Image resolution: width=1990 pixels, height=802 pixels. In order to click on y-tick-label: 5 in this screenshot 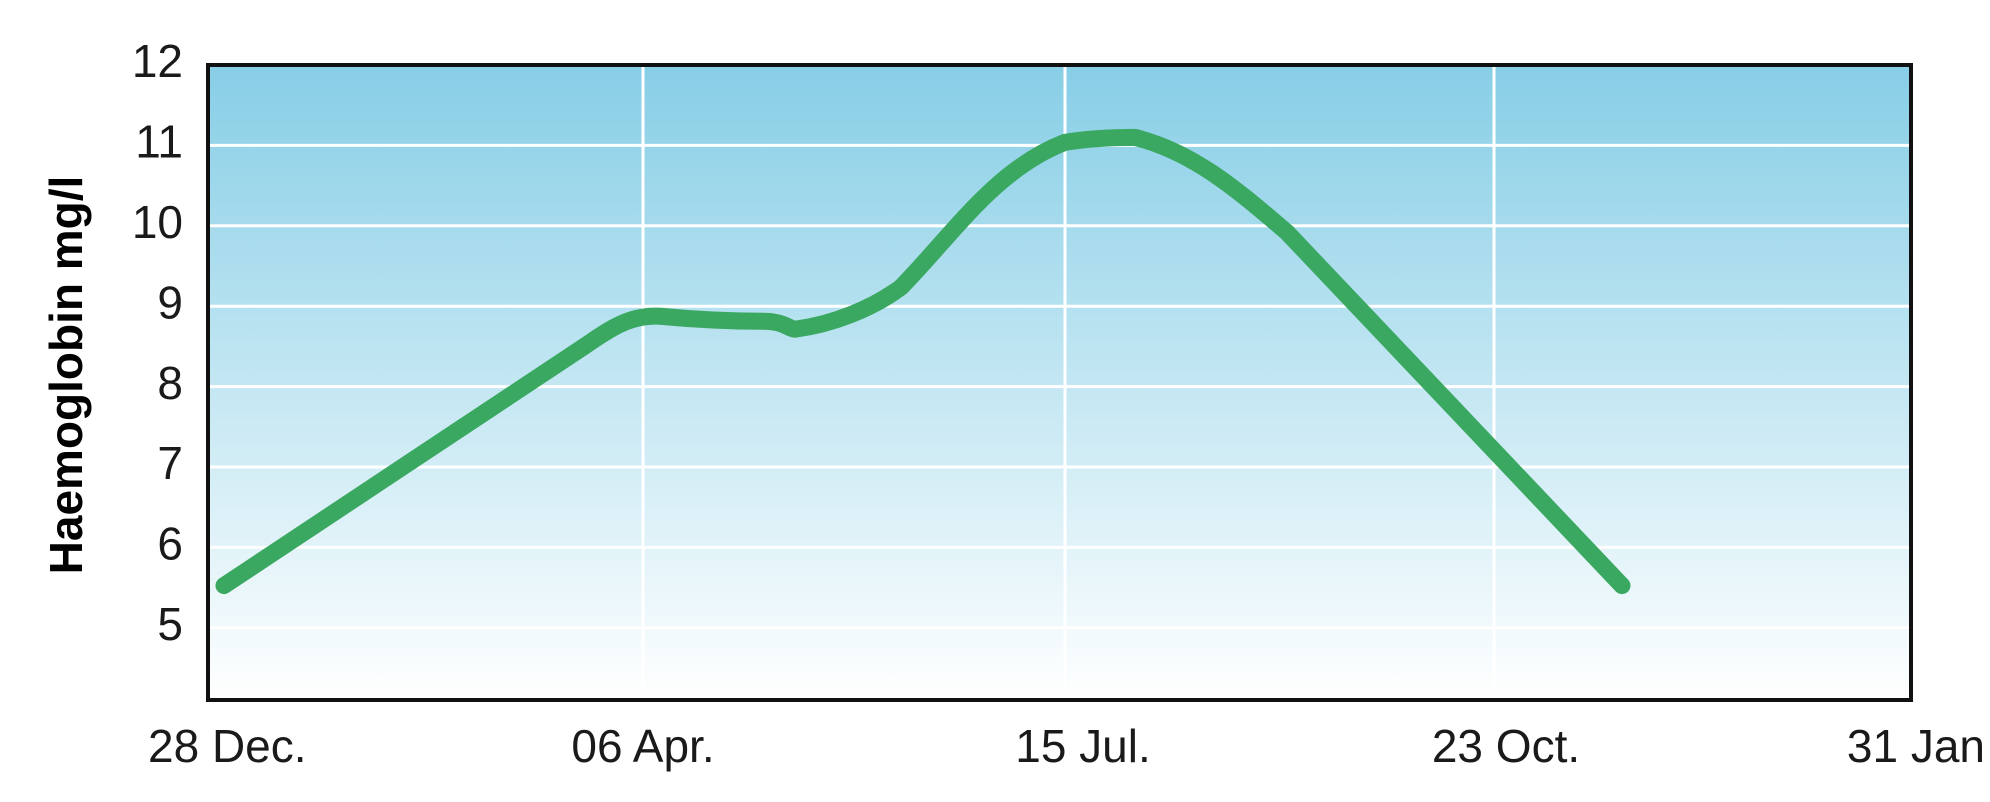, I will do `click(170, 624)`.